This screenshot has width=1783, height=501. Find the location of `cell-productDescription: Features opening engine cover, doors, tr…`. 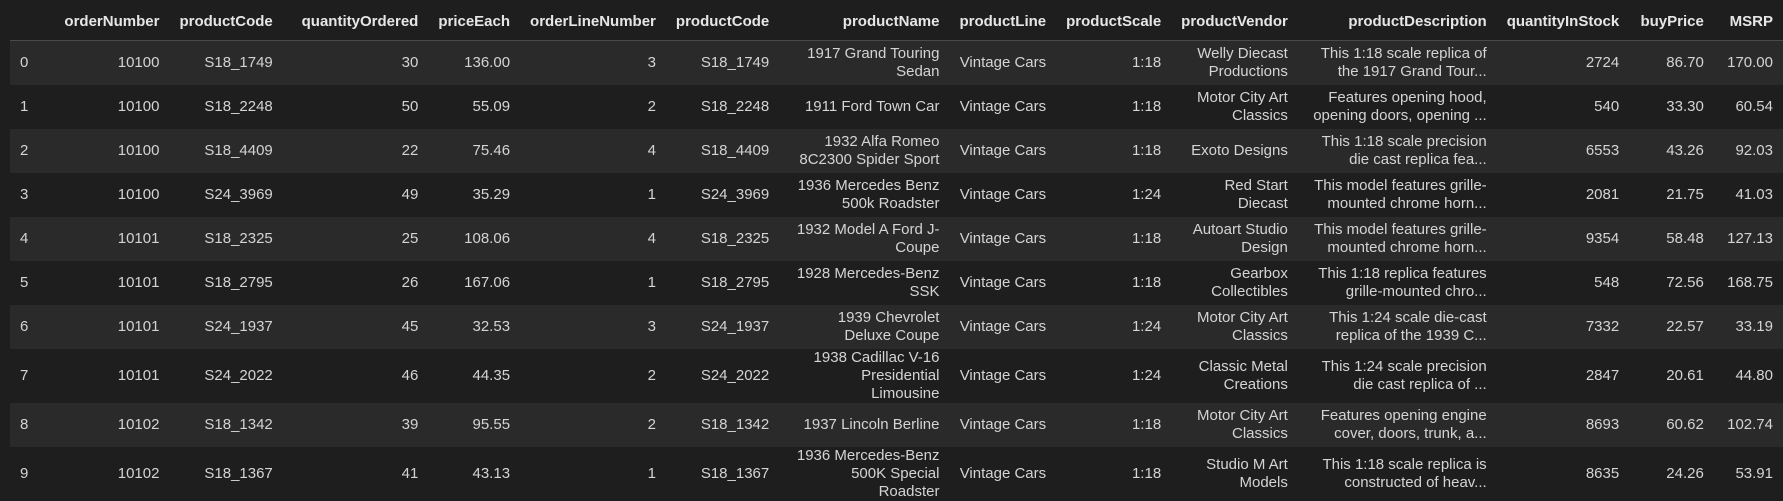

cell-productDescription: Features opening engine cover, doors, tr… is located at coordinates (1397, 425).